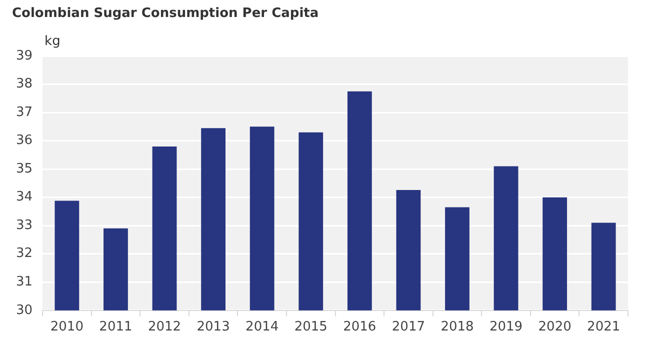 Image resolution: width=650 pixels, height=338 pixels. I want to click on chart-title: Colombian Sugar Consumption Per Capita, so click(165, 13).